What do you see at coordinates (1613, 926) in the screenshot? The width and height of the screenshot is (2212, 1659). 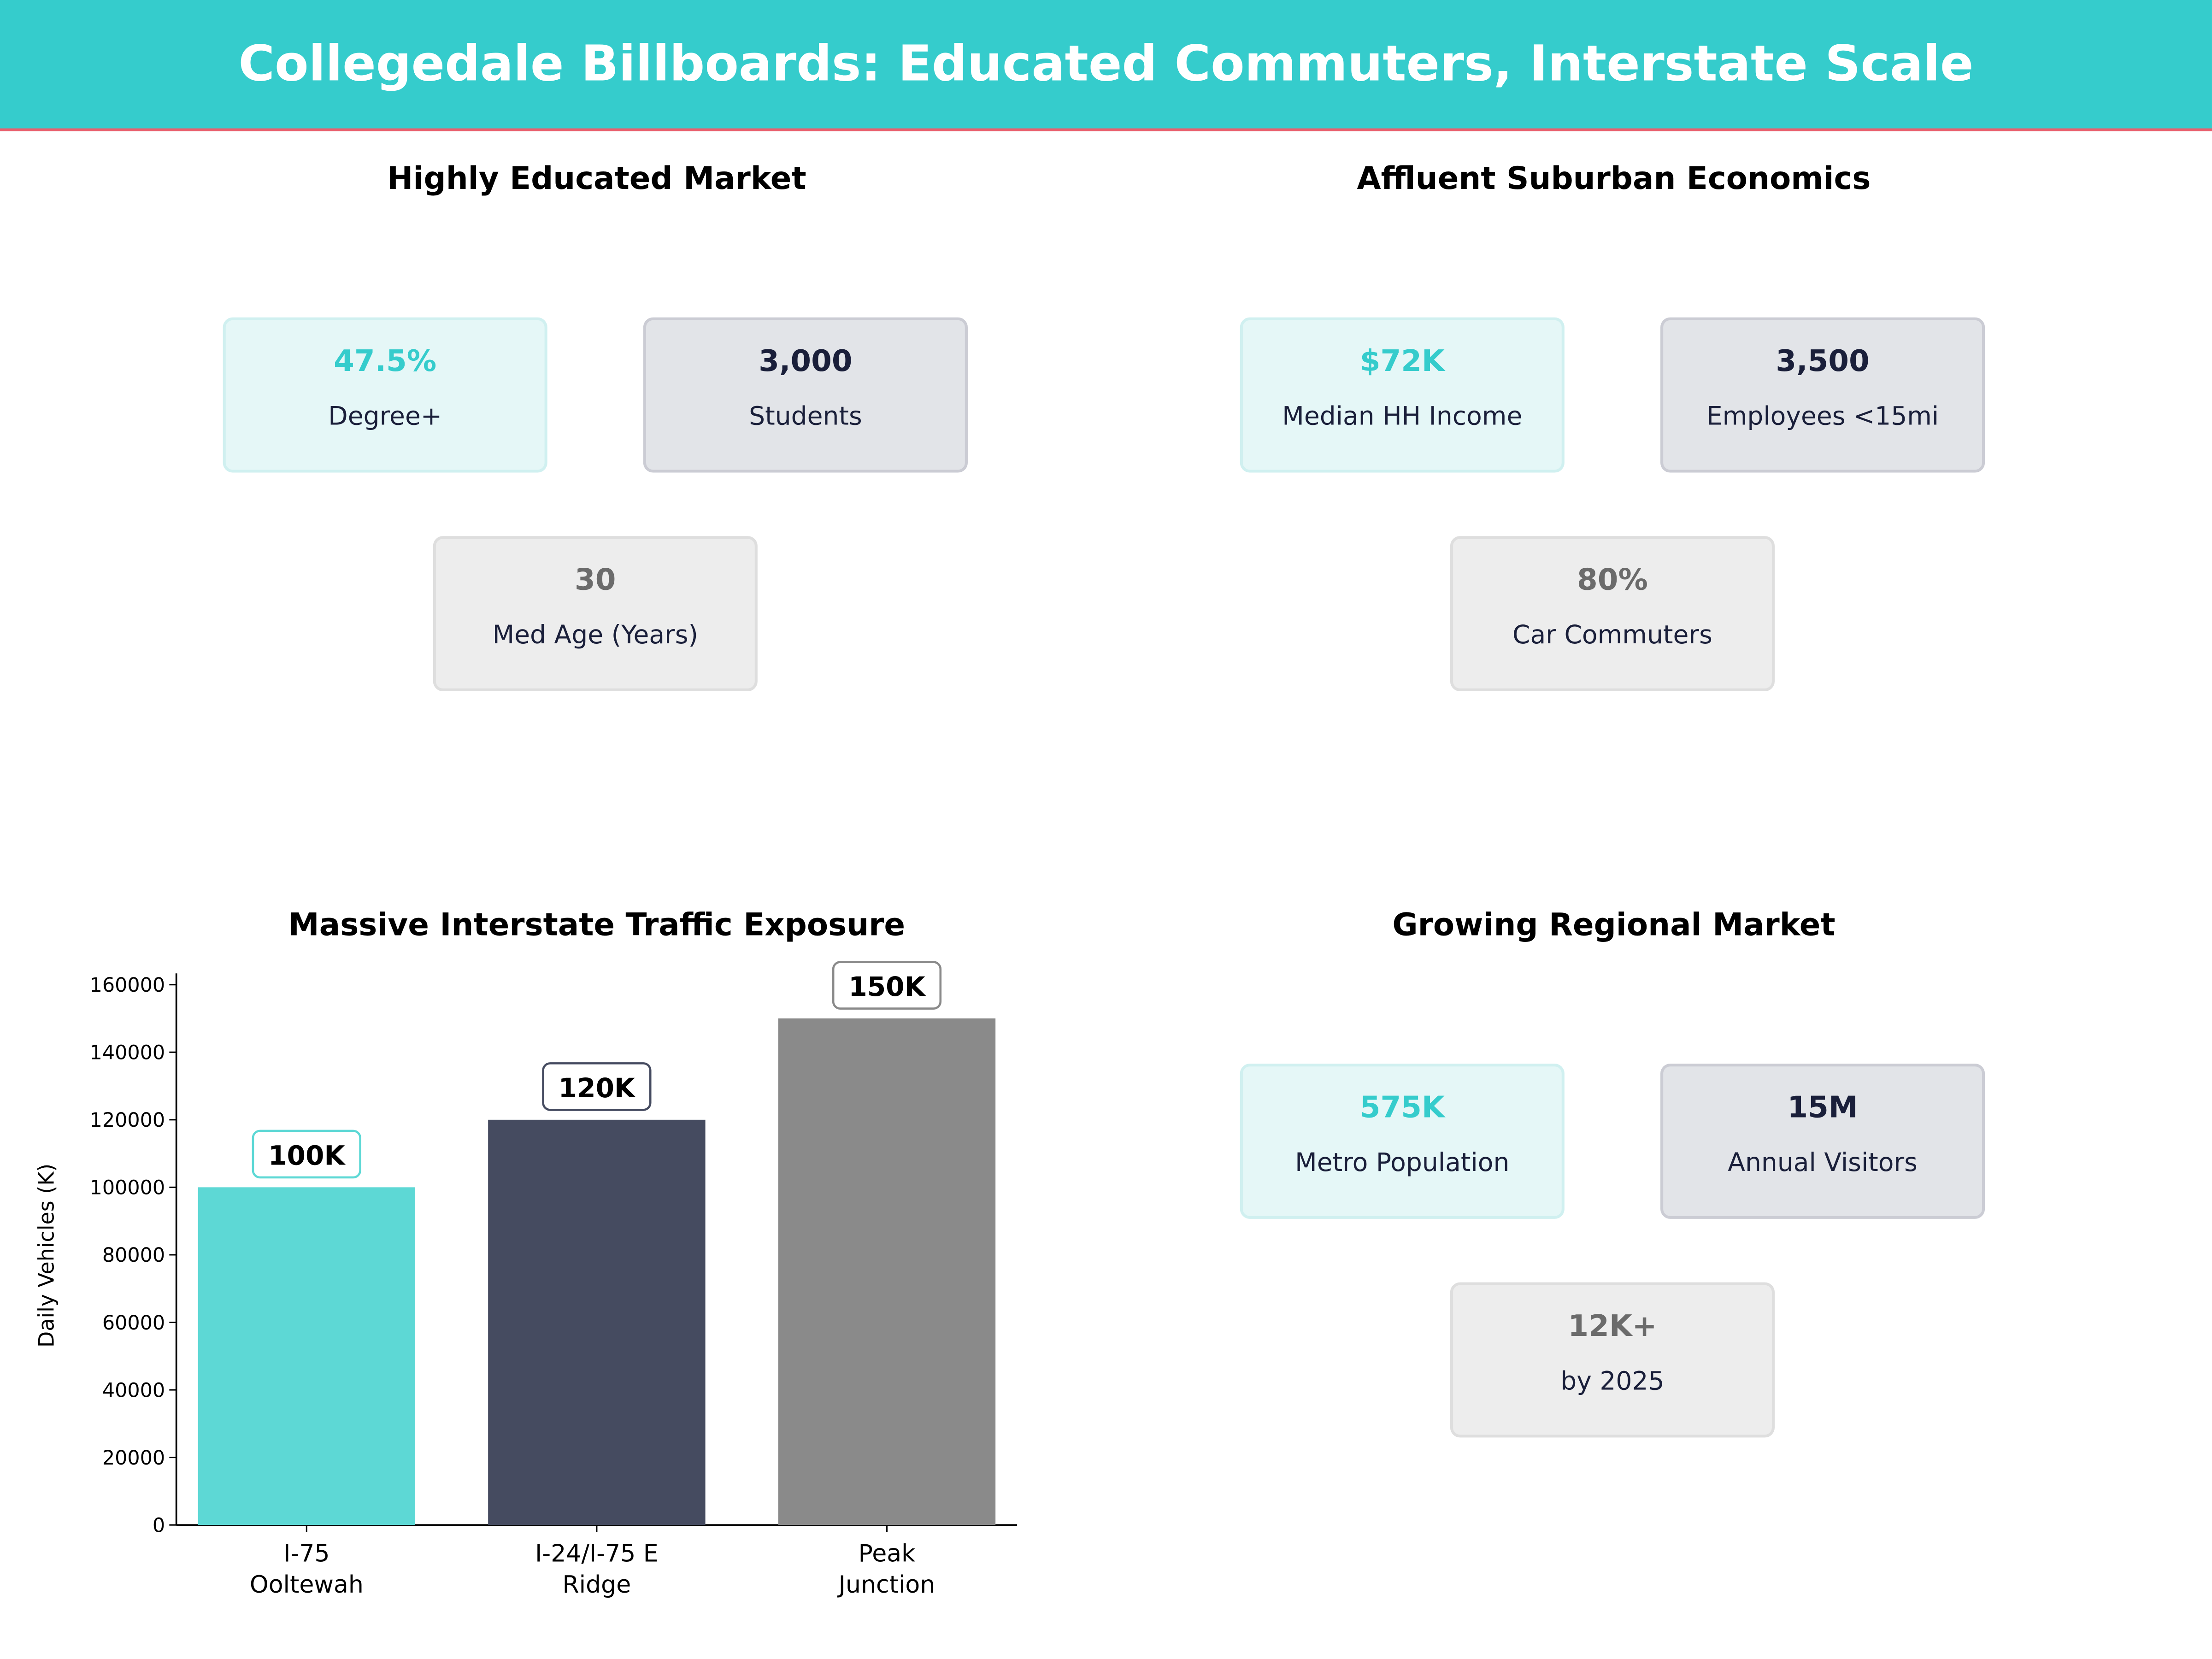 I see `panel-title: Growing Regional Market` at bounding box center [1613, 926].